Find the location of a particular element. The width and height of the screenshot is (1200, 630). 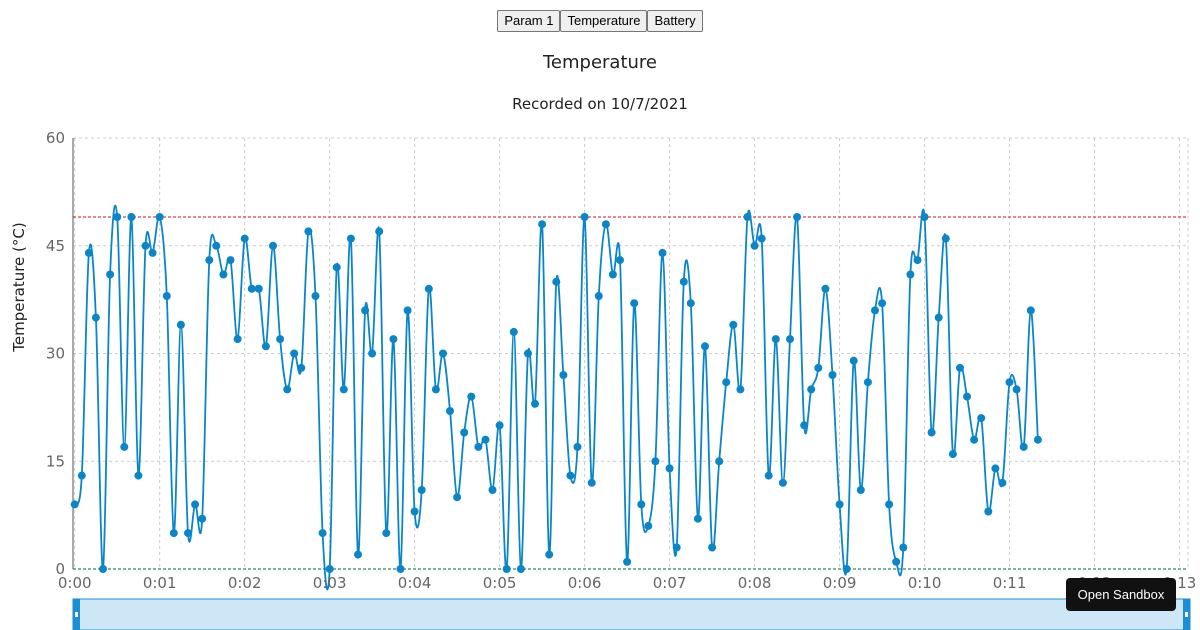

param1-button: Param 1 is located at coordinates (529, 21).